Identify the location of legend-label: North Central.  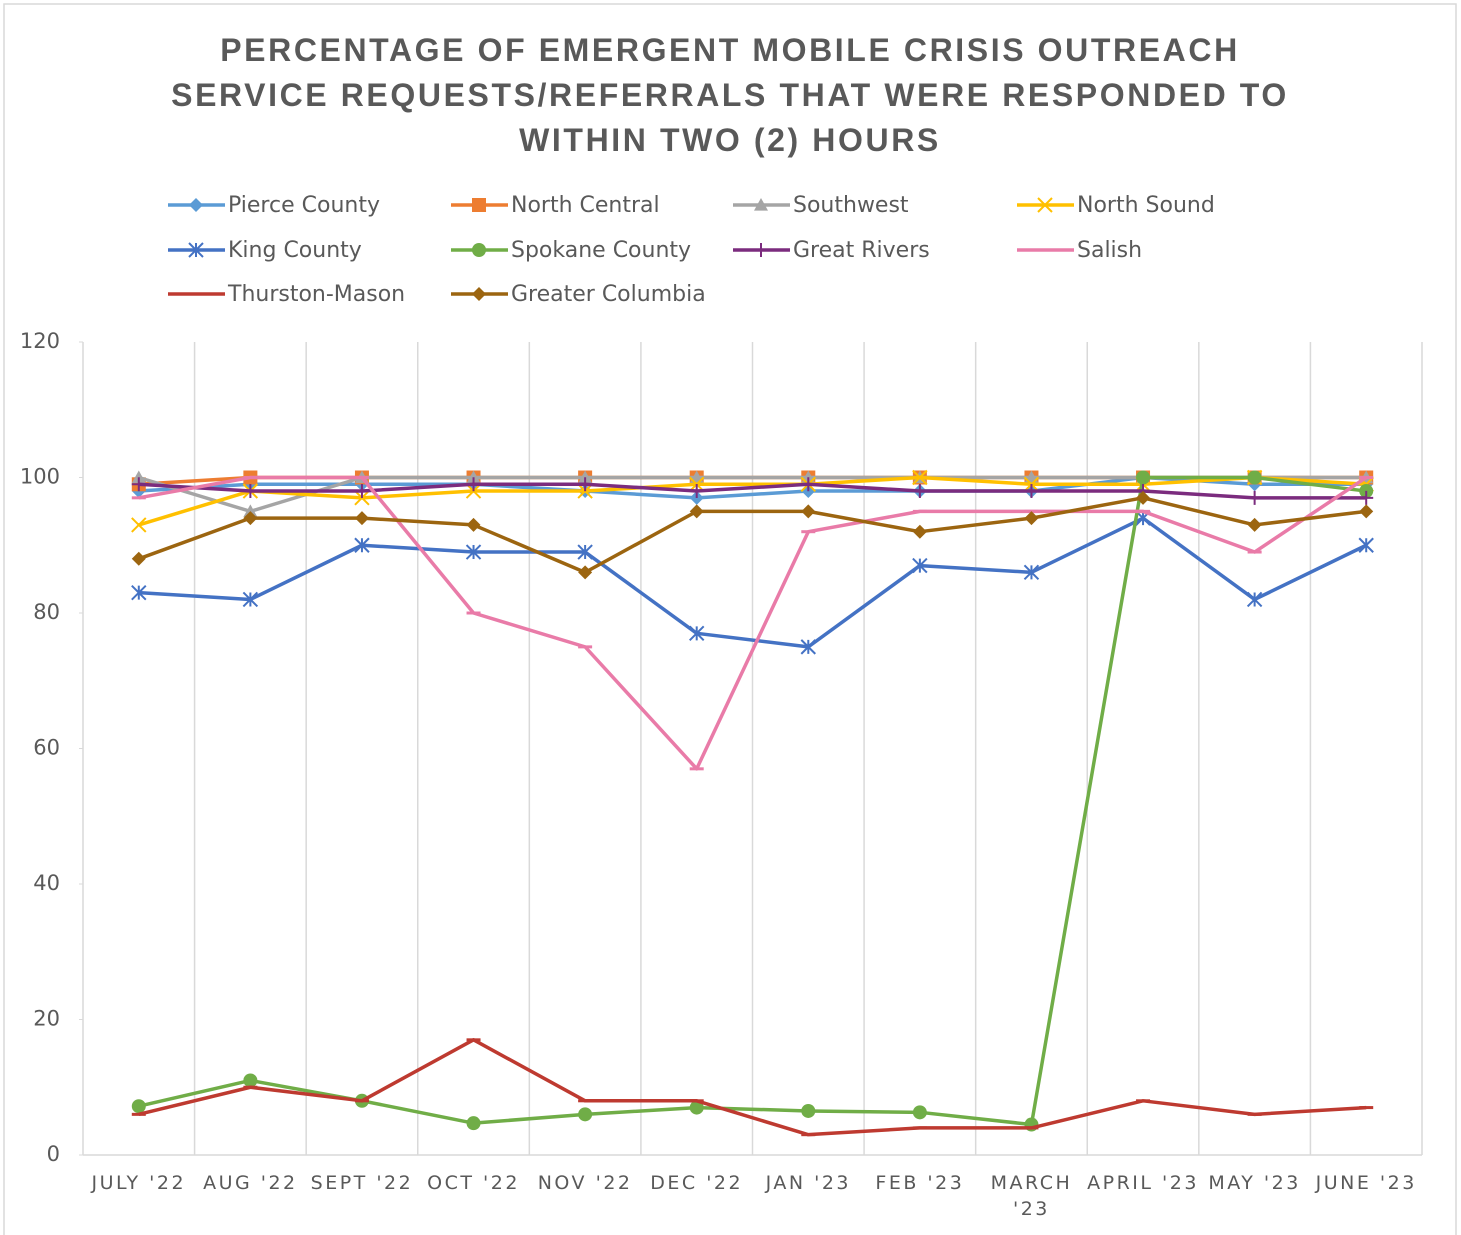
(585, 205).